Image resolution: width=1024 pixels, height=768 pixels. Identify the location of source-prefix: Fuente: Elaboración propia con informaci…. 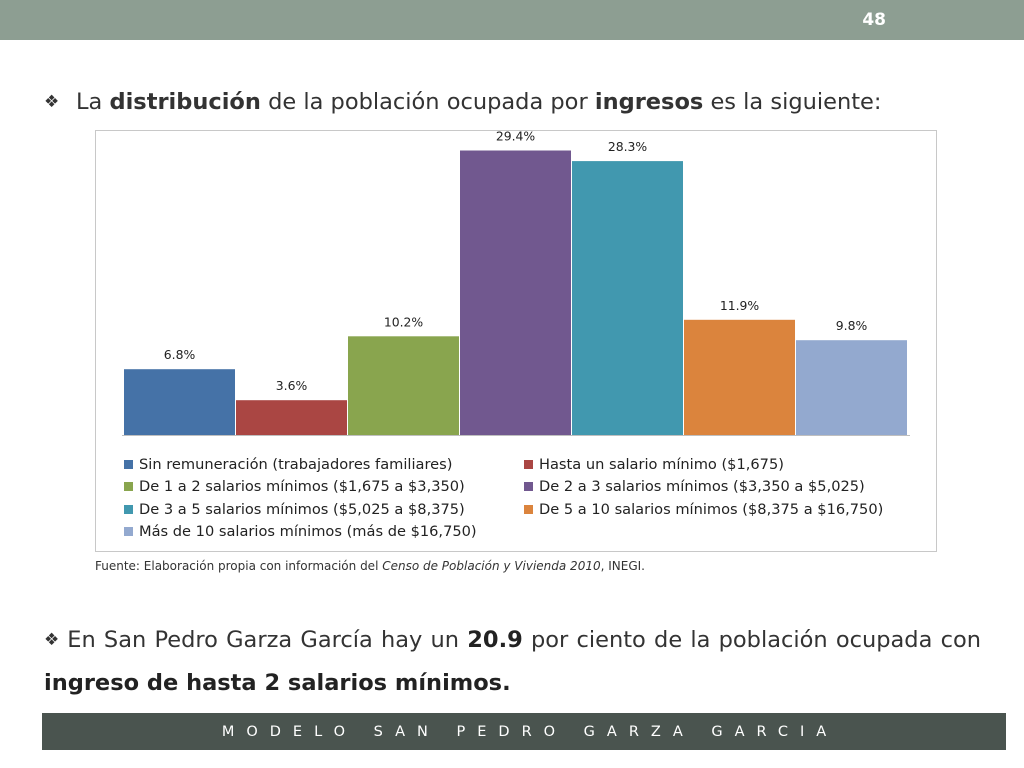
(239, 566).